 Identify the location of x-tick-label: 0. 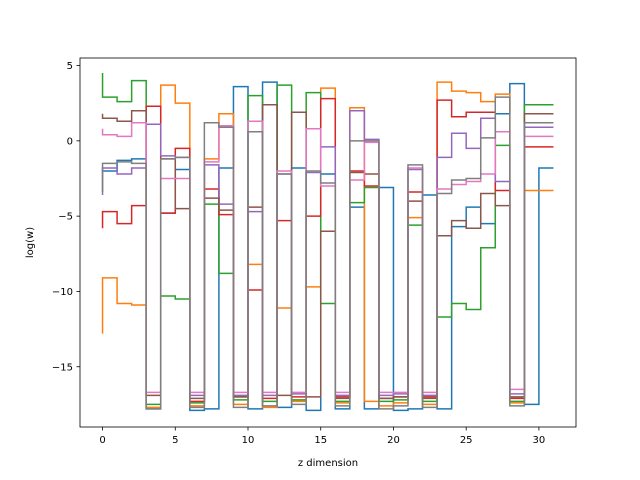
(102, 440).